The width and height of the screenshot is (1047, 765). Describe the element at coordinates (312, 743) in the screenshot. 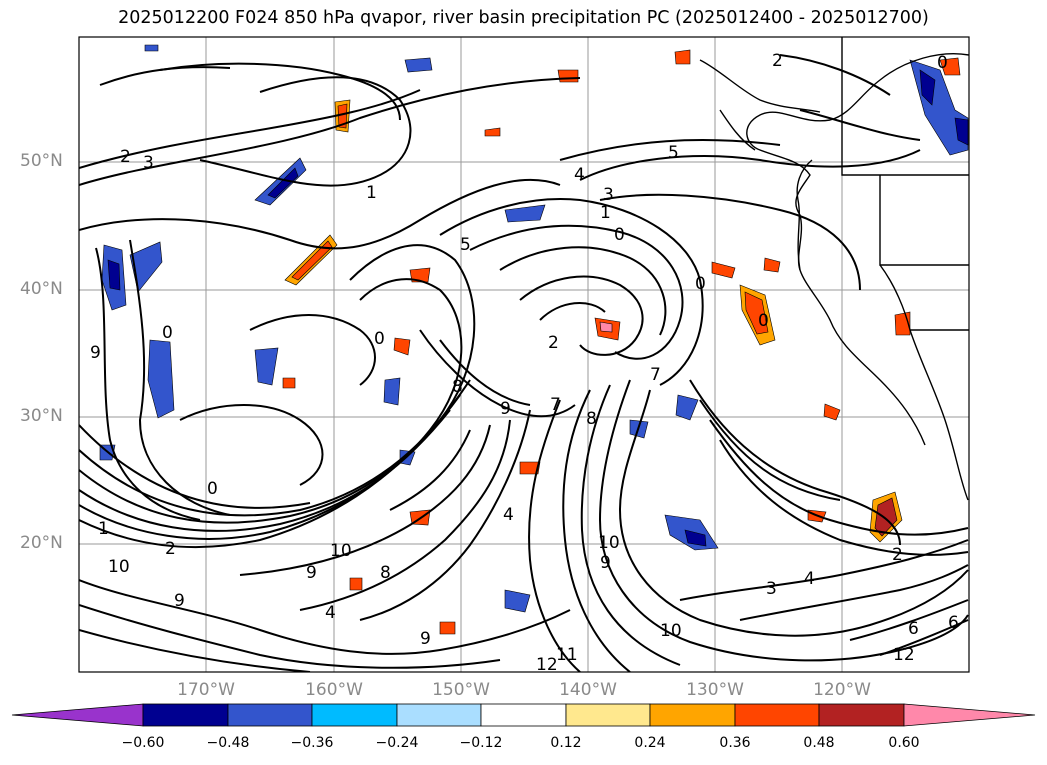

I see `colorbar-tick: −0.36` at that location.